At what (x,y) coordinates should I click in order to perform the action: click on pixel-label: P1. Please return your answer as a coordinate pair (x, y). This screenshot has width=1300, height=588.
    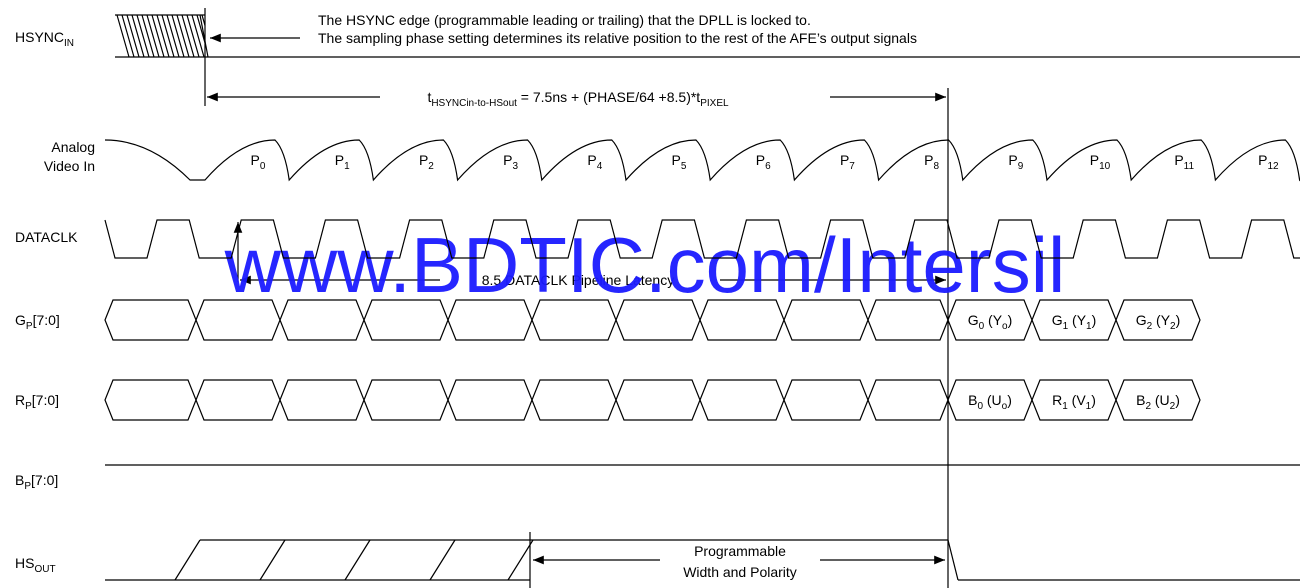
    Looking at the image, I should click on (342, 162).